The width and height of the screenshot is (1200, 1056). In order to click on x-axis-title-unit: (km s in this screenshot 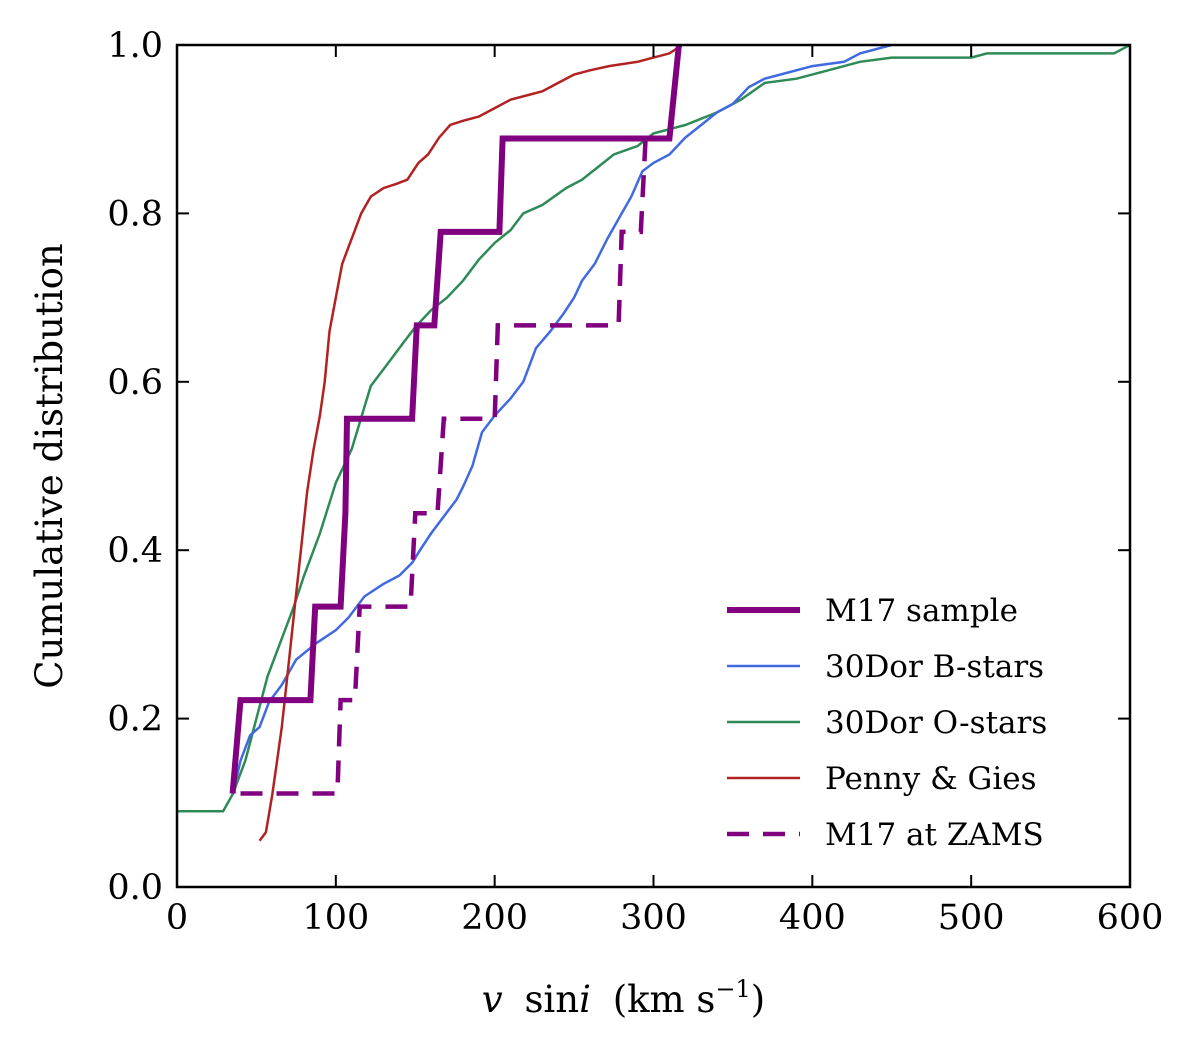, I will do `click(664, 999)`.